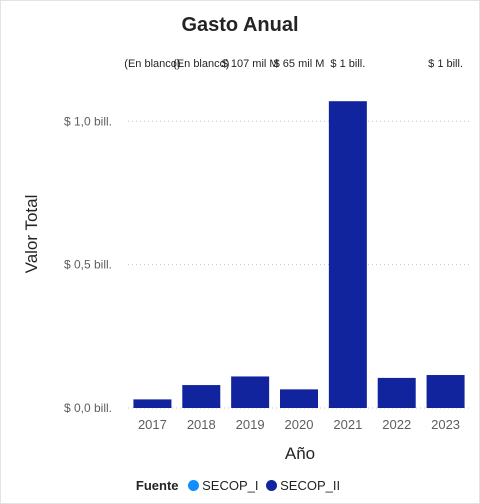  I want to click on y-axis-title: Valor Total, so click(31, 234).